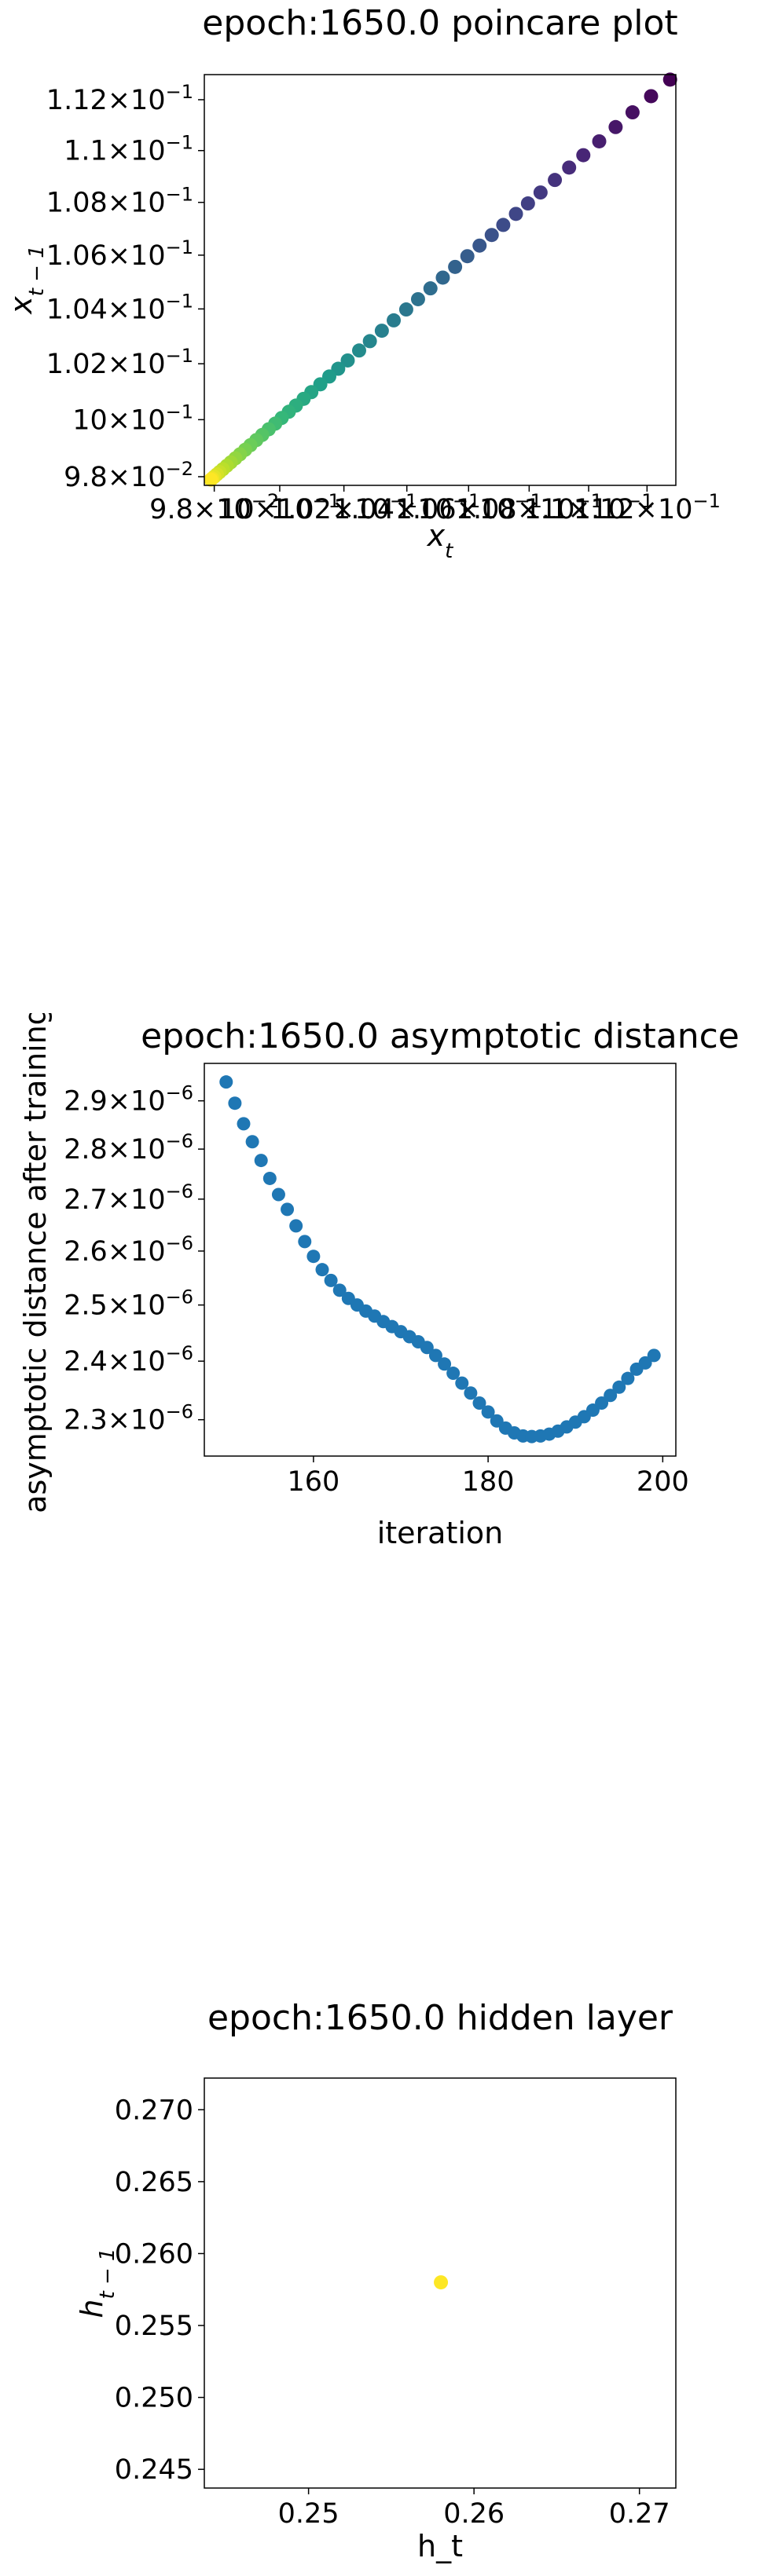 This screenshot has width=767, height=2576. Describe the element at coordinates (639, 2514) in the screenshot. I see `tick-label: 0.27` at that location.